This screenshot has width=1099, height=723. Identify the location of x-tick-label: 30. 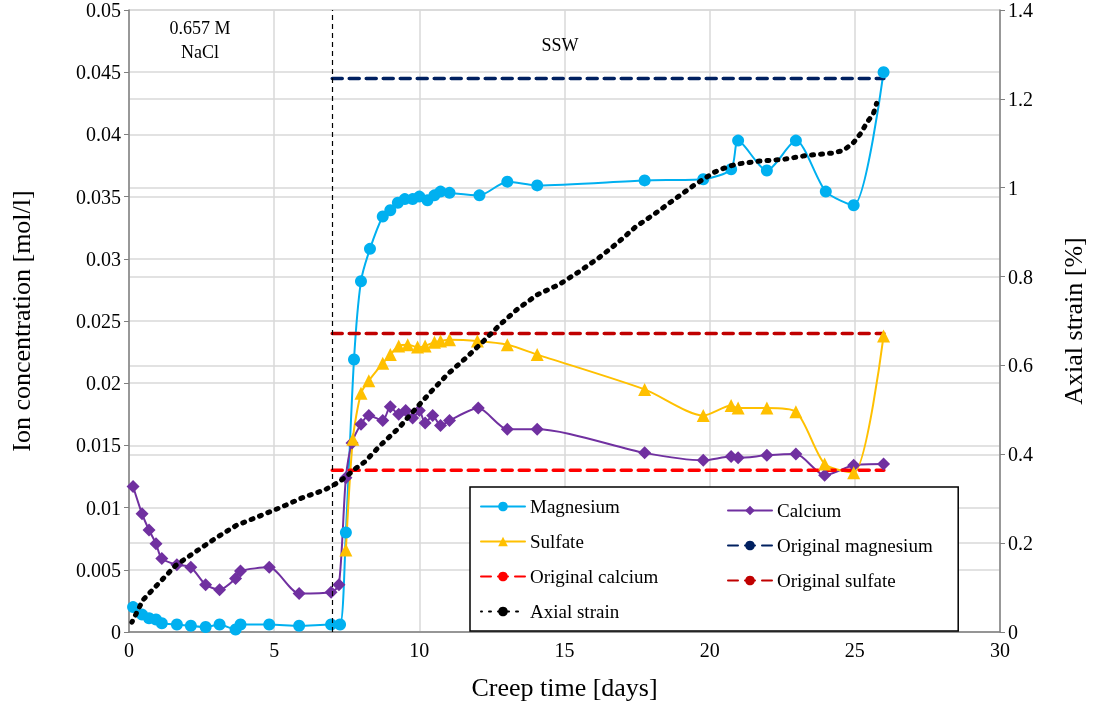
(1000, 650).